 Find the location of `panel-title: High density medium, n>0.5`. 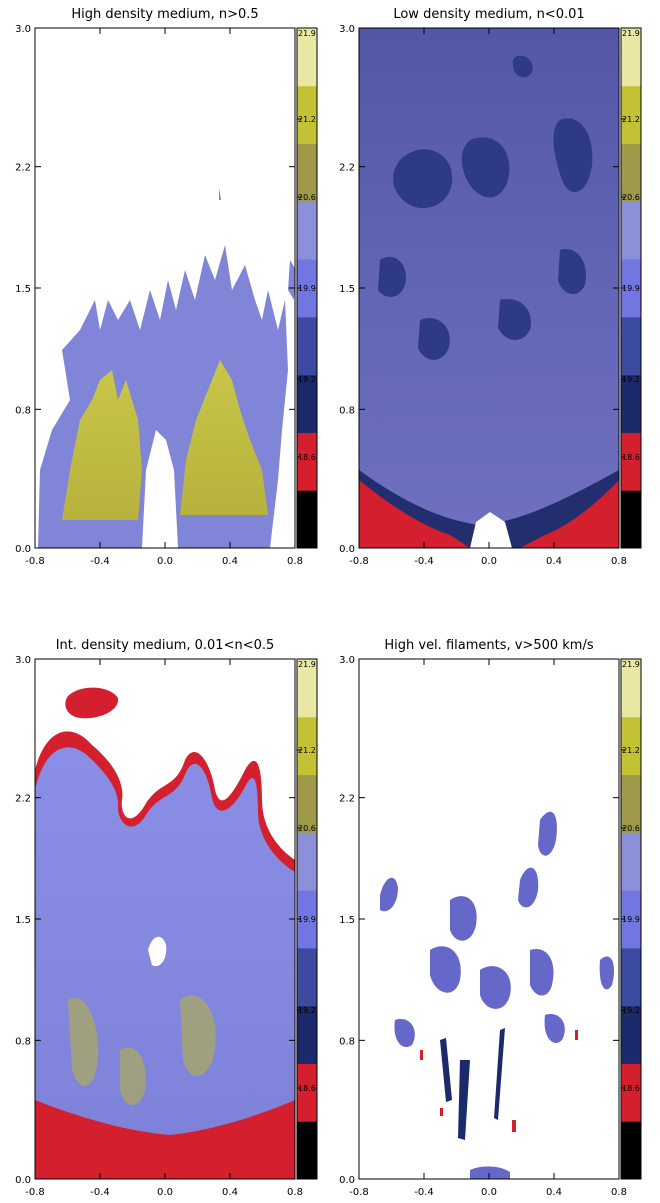

panel-title: High density medium, n>0.5 is located at coordinates (164, 14).